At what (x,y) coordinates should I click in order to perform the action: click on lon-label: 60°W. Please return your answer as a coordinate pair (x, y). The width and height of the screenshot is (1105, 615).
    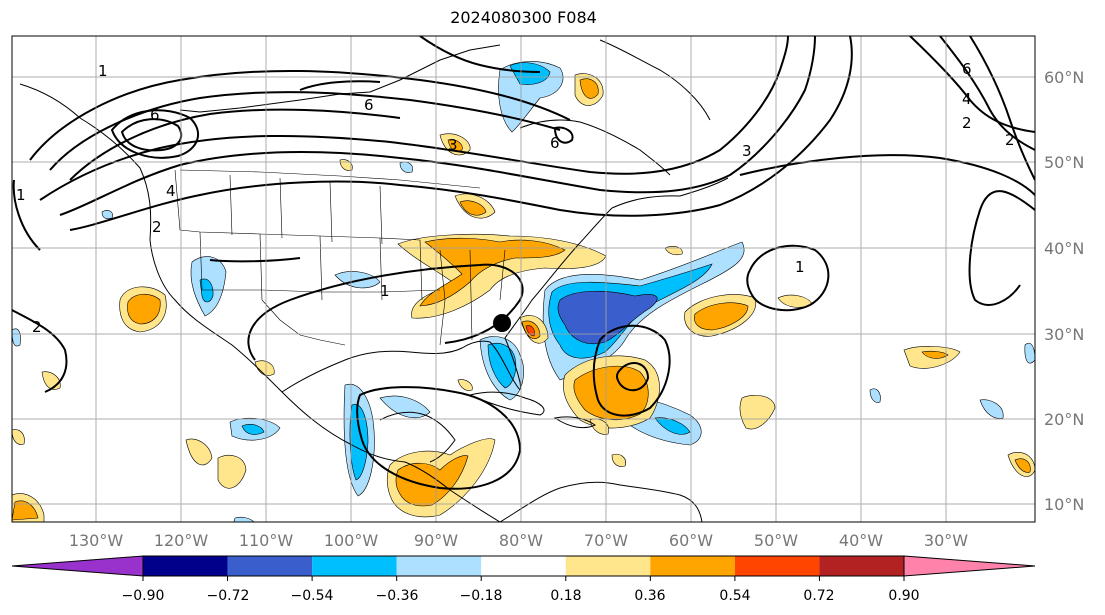
    Looking at the image, I should click on (691, 540).